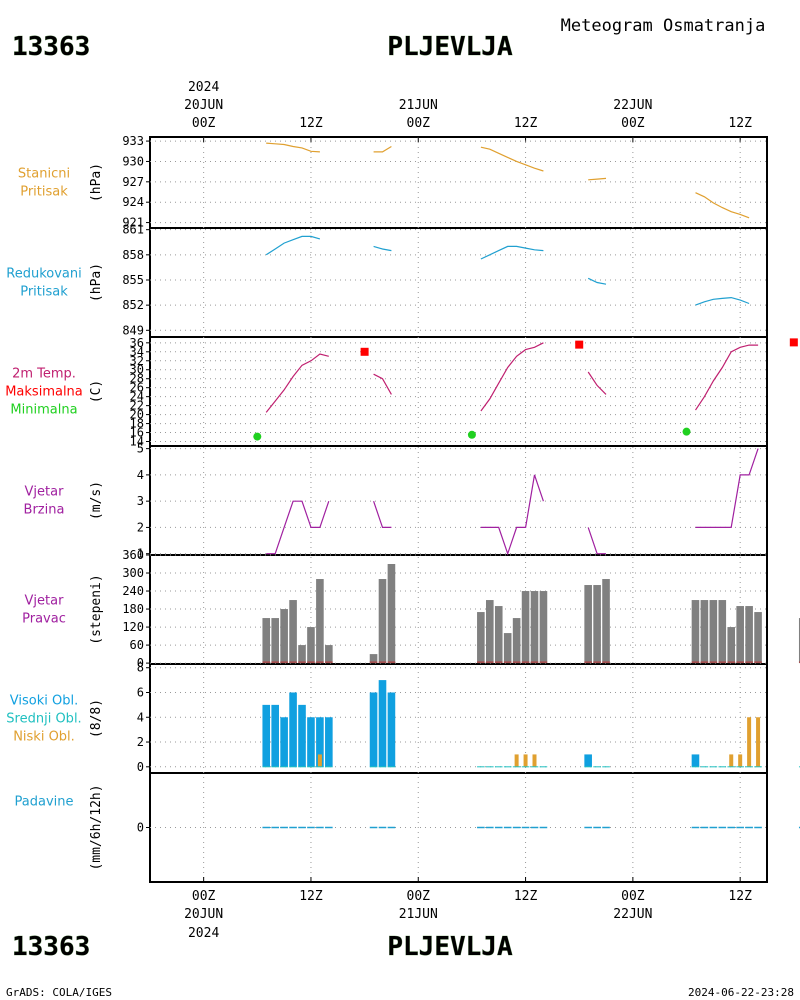 Image resolution: width=800 pixels, height=1000 pixels. What do you see at coordinates (133, 141) in the screenshot?
I see `y-tick-label-station_pressure: 933` at bounding box center [133, 141].